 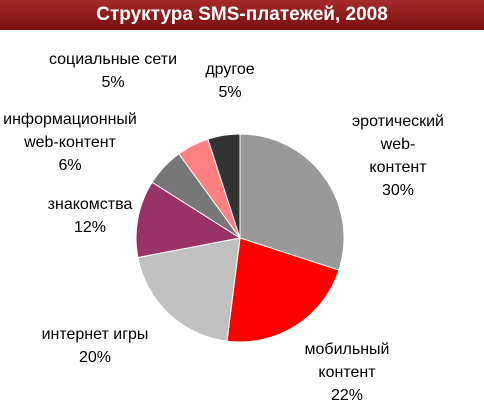 What do you see at coordinates (229, 81) in the screenshot?
I see `slice-label: другое 5%` at bounding box center [229, 81].